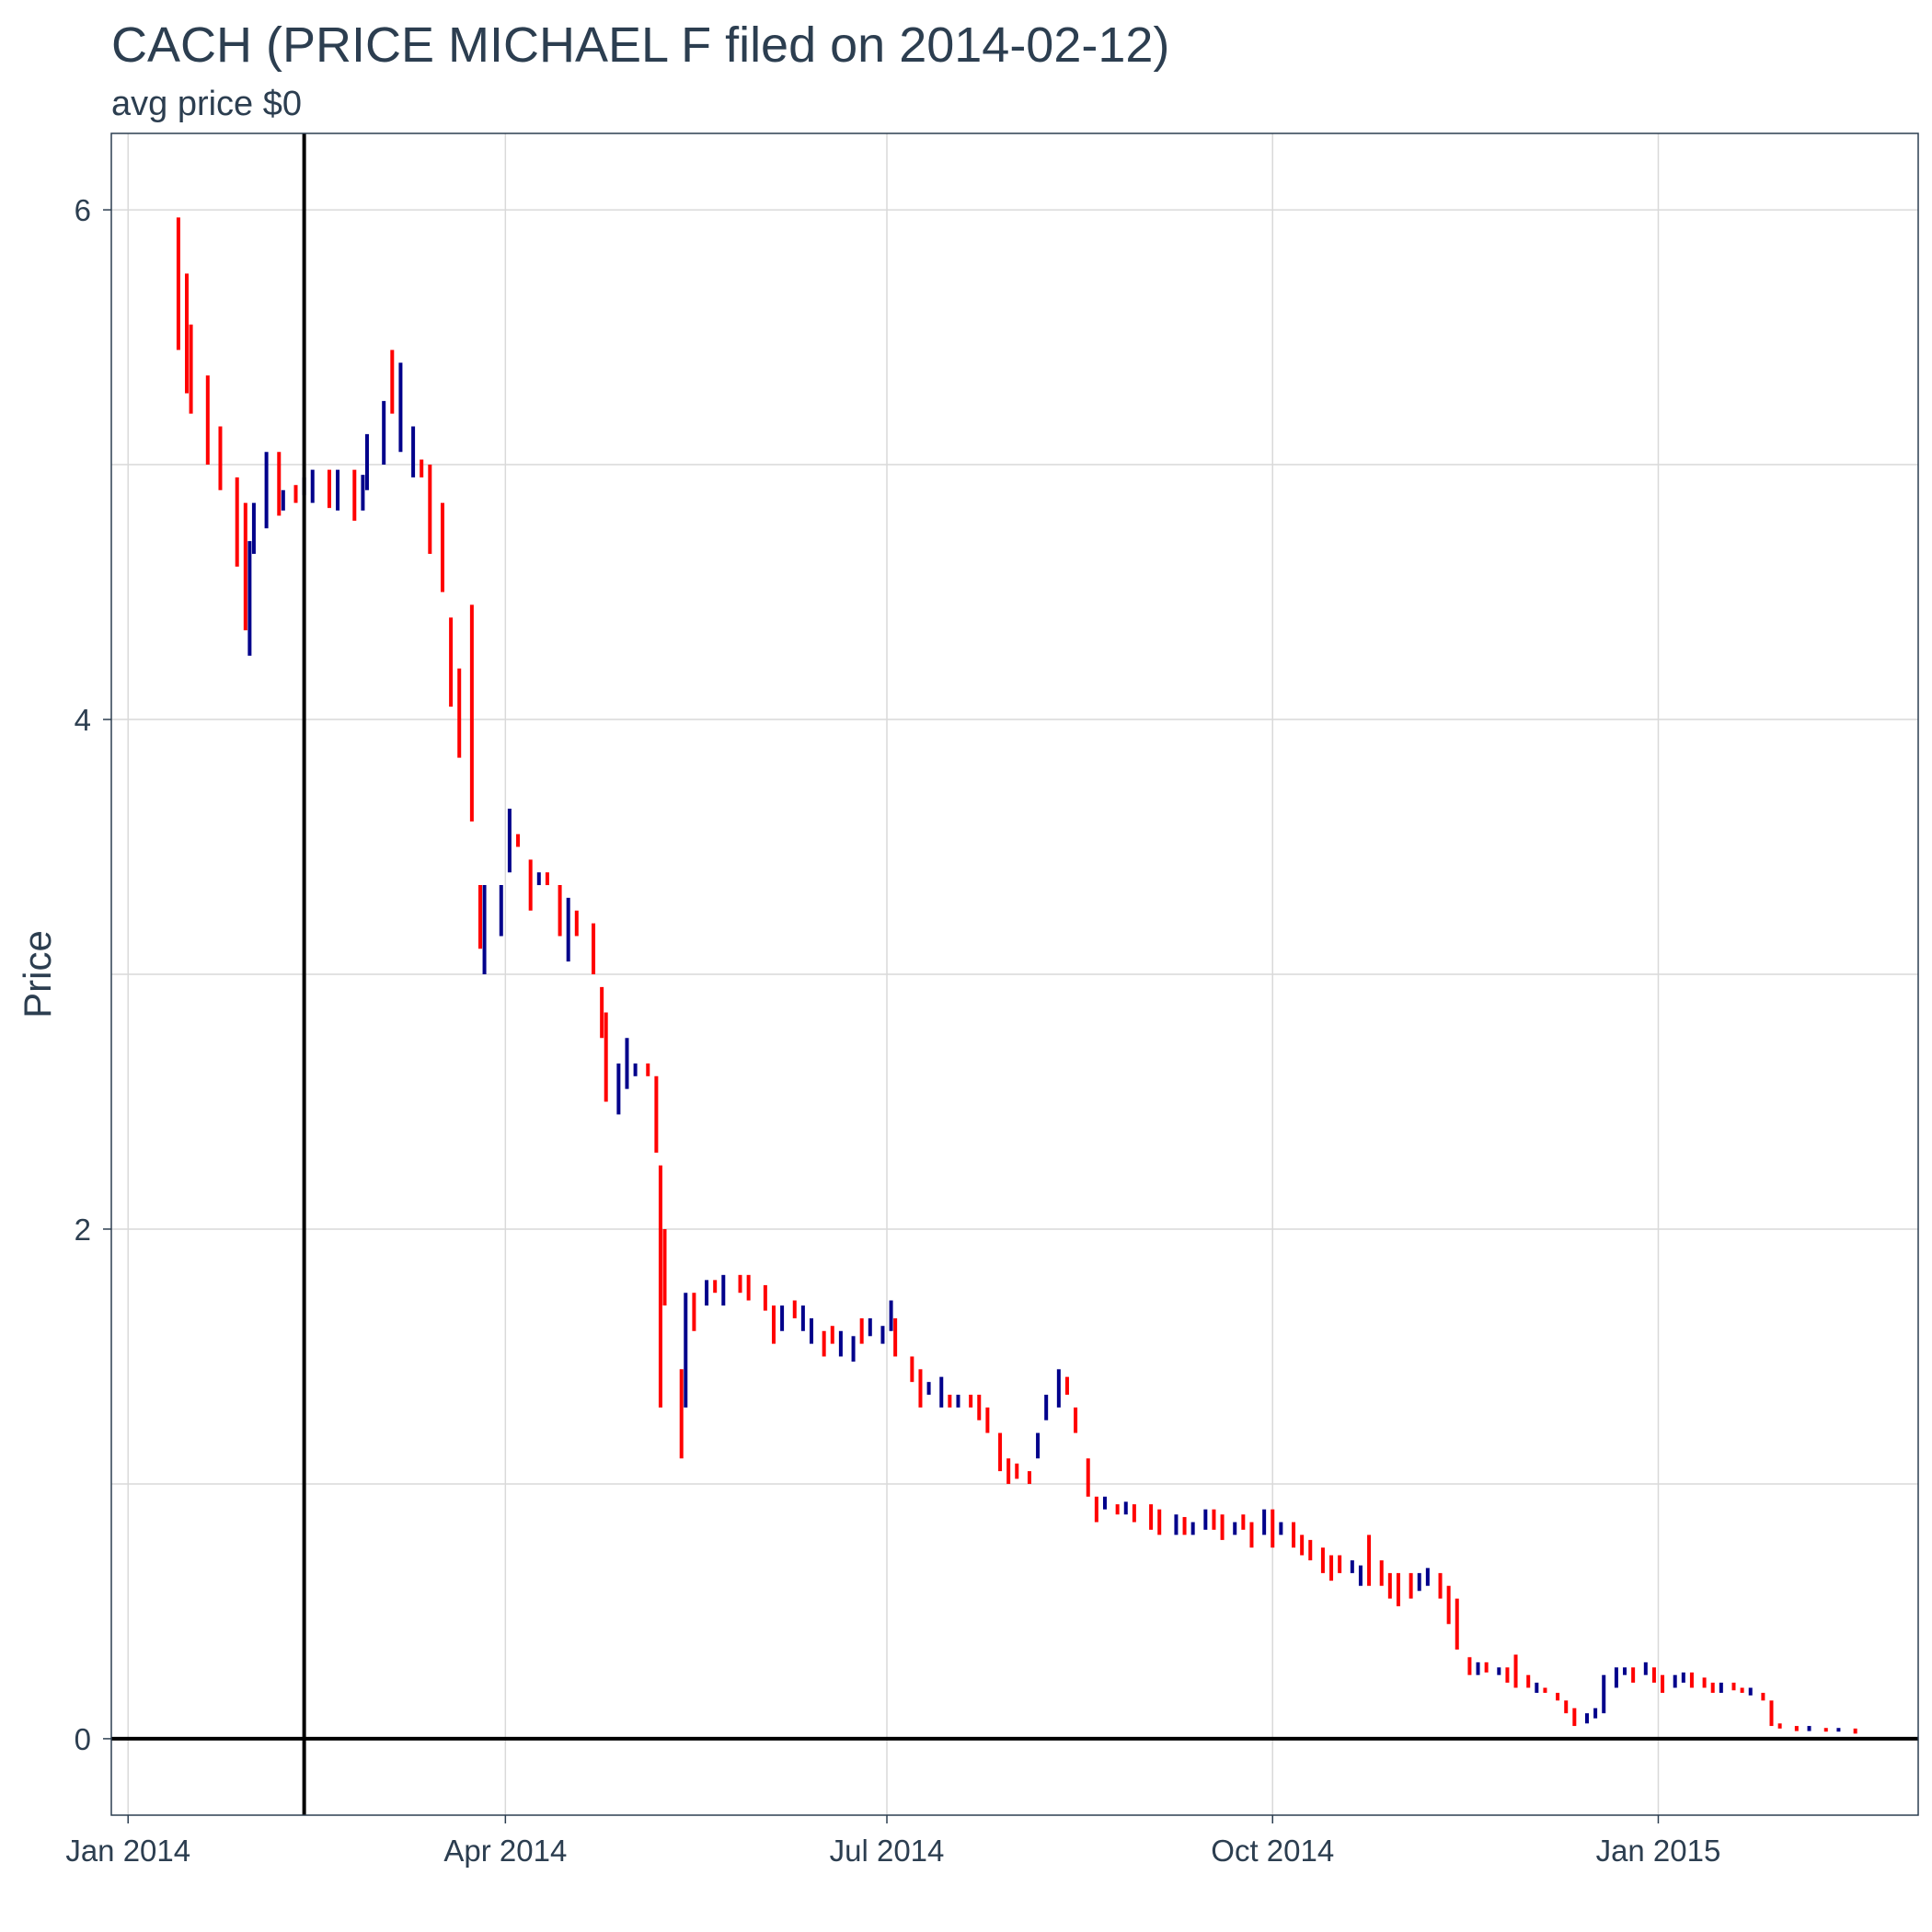 This screenshot has height=1932, width=1932. What do you see at coordinates (887, 1851) in the screenshot?
I see `x-tick-label: Jul 2014` at bounding box center [887, 1851].